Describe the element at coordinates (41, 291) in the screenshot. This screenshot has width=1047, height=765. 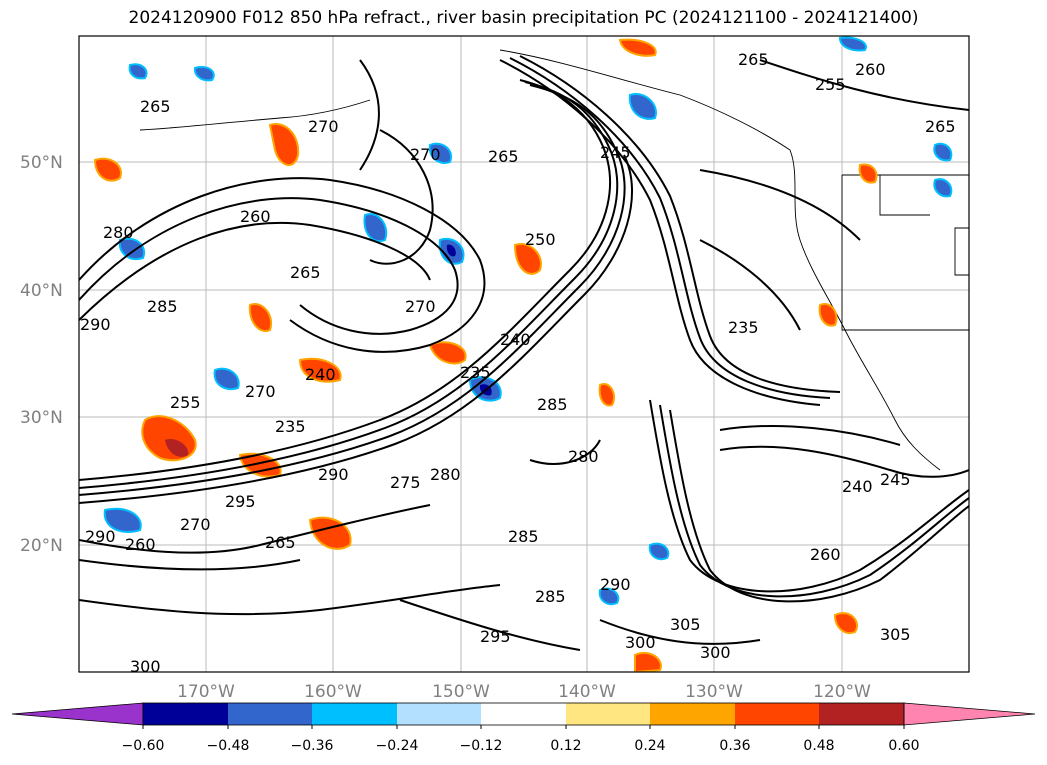
I see `lat-label: 40°N` at that location.